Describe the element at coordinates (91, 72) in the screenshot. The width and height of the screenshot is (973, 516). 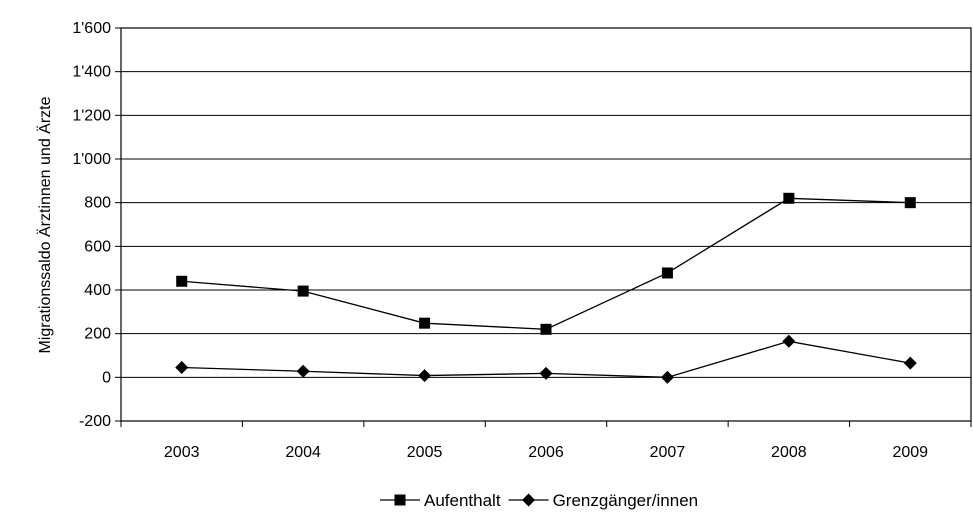
I see `y-tick-label: 1'400` at that location.